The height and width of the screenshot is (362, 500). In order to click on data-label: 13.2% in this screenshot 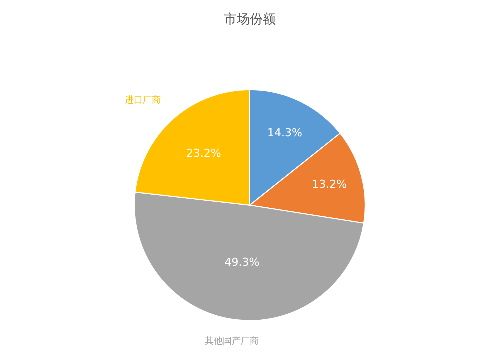, I will do `click(330, 184)`.